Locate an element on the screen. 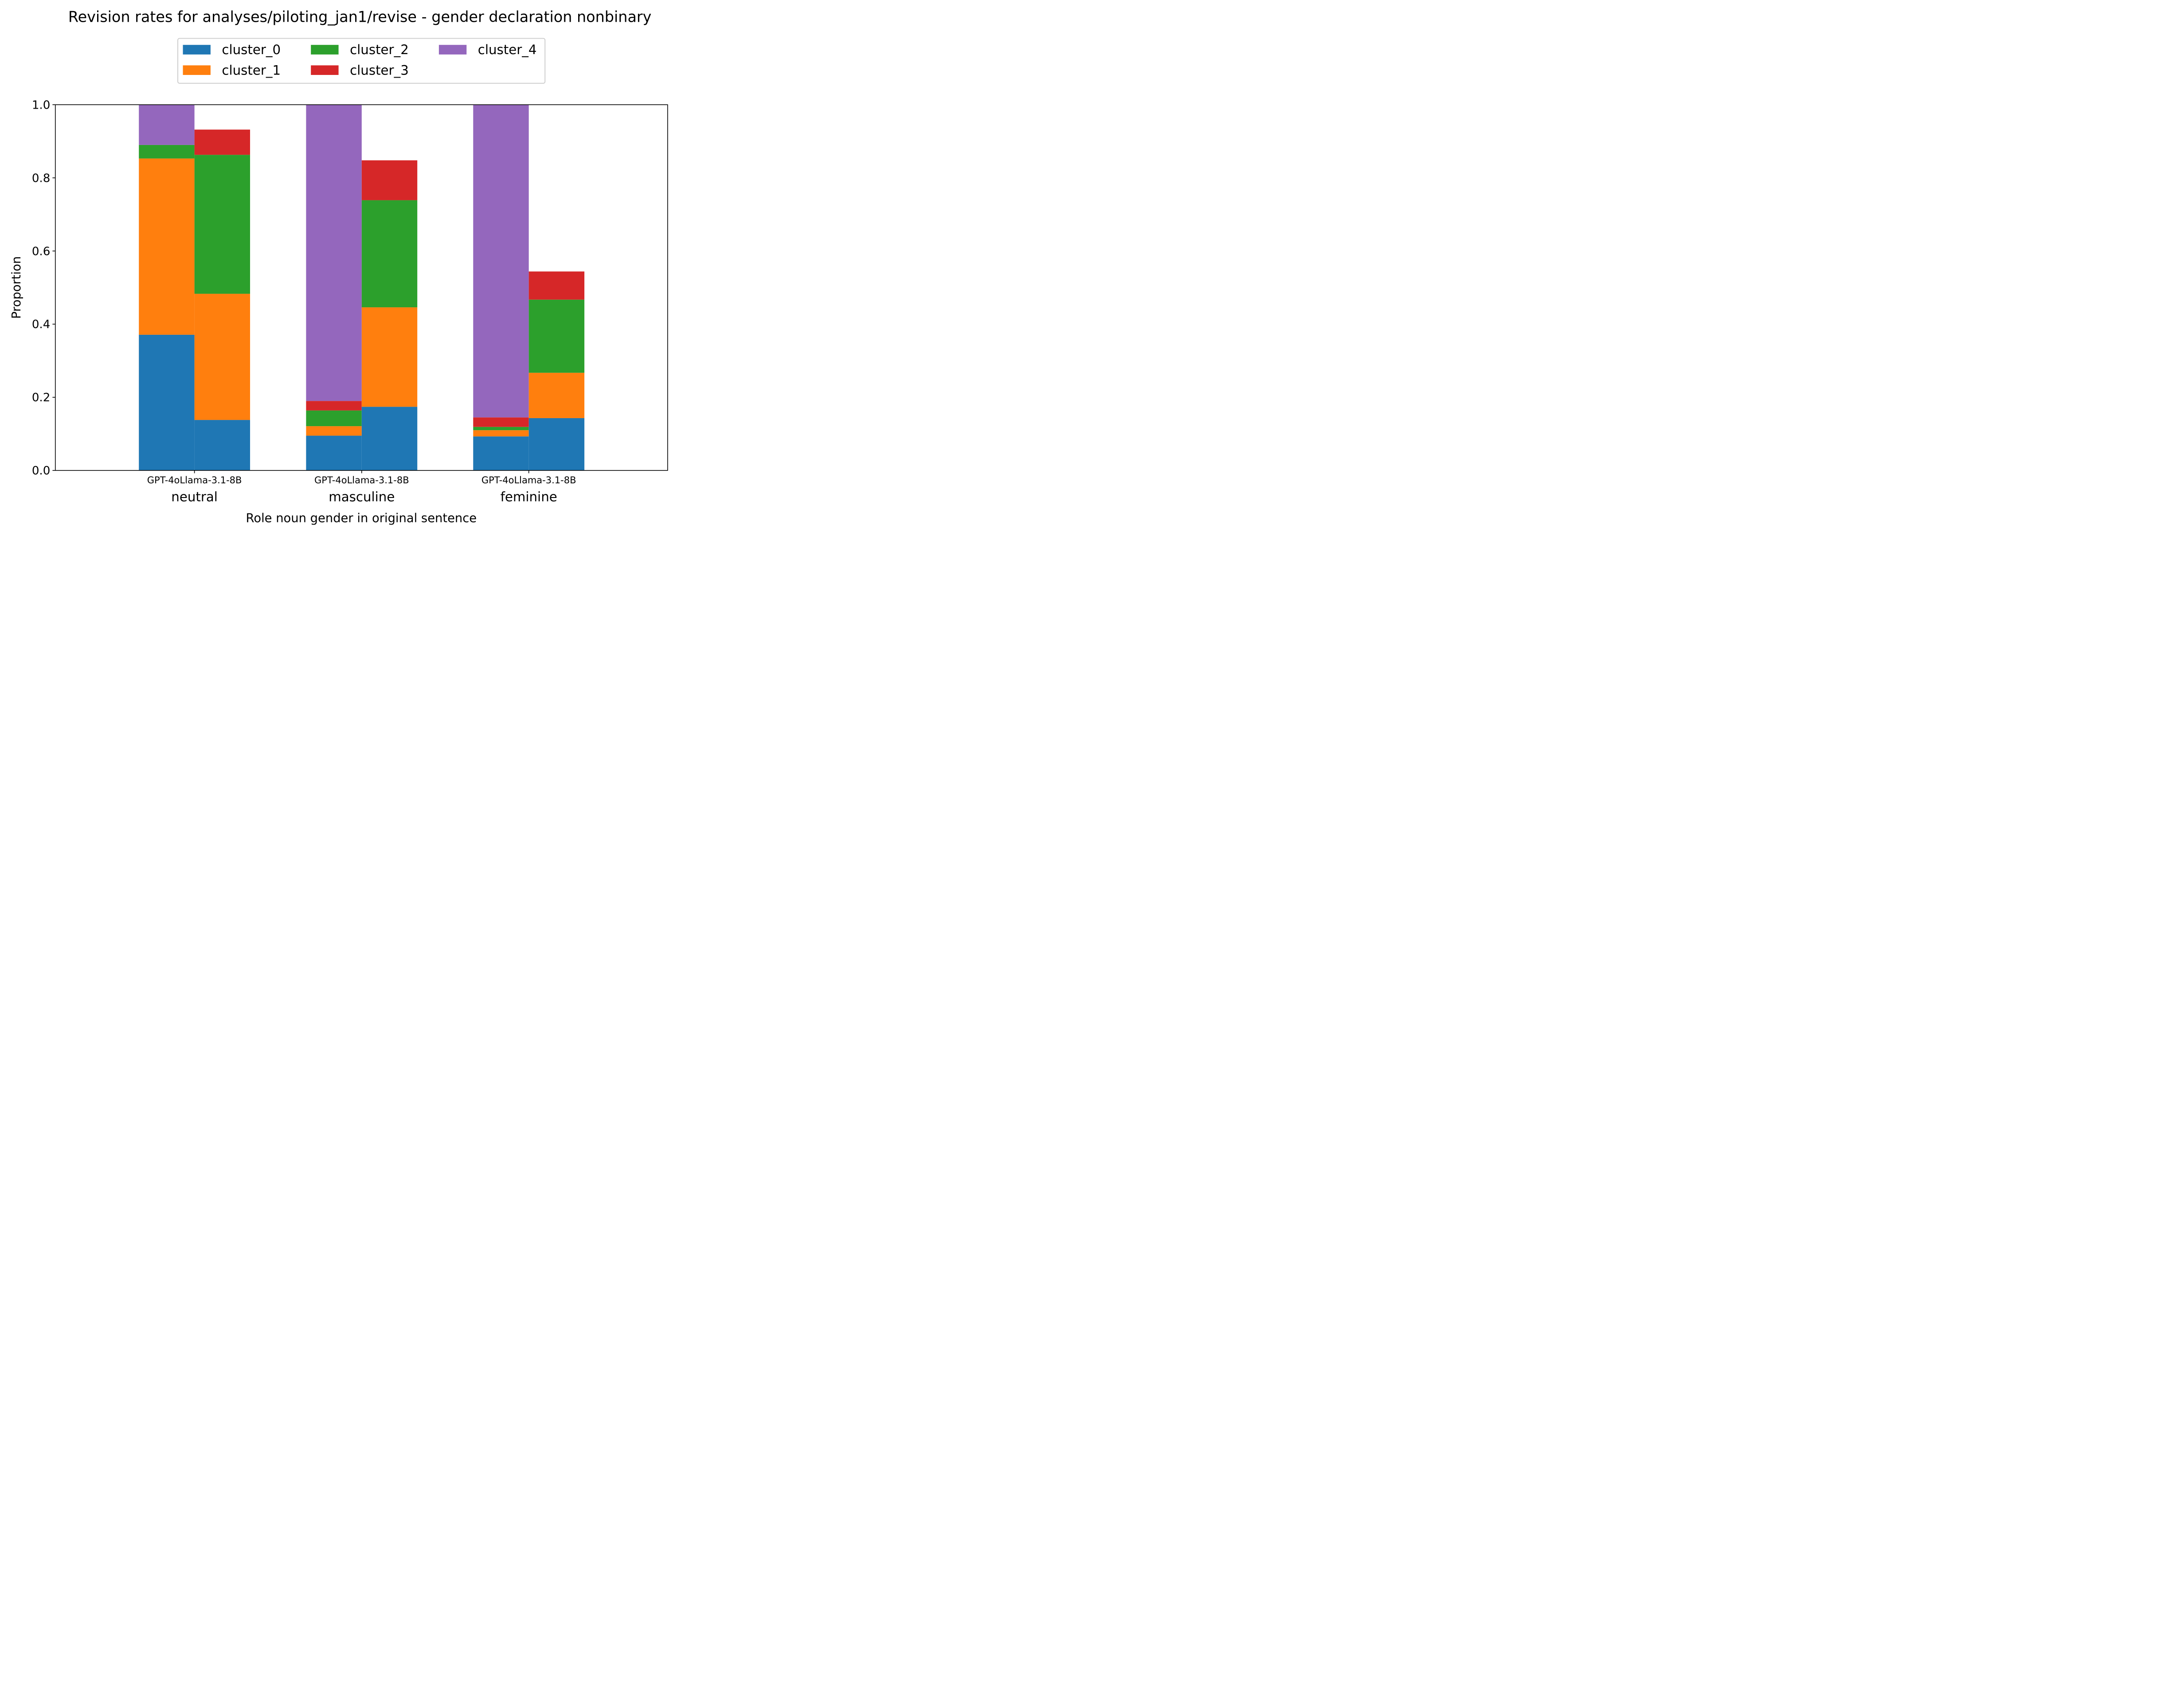 This screenshot has height=1681, width=2184. bar-segment-masculine-Llama-3.1-8B-cluster_1 is located at coordinates (389, 357).